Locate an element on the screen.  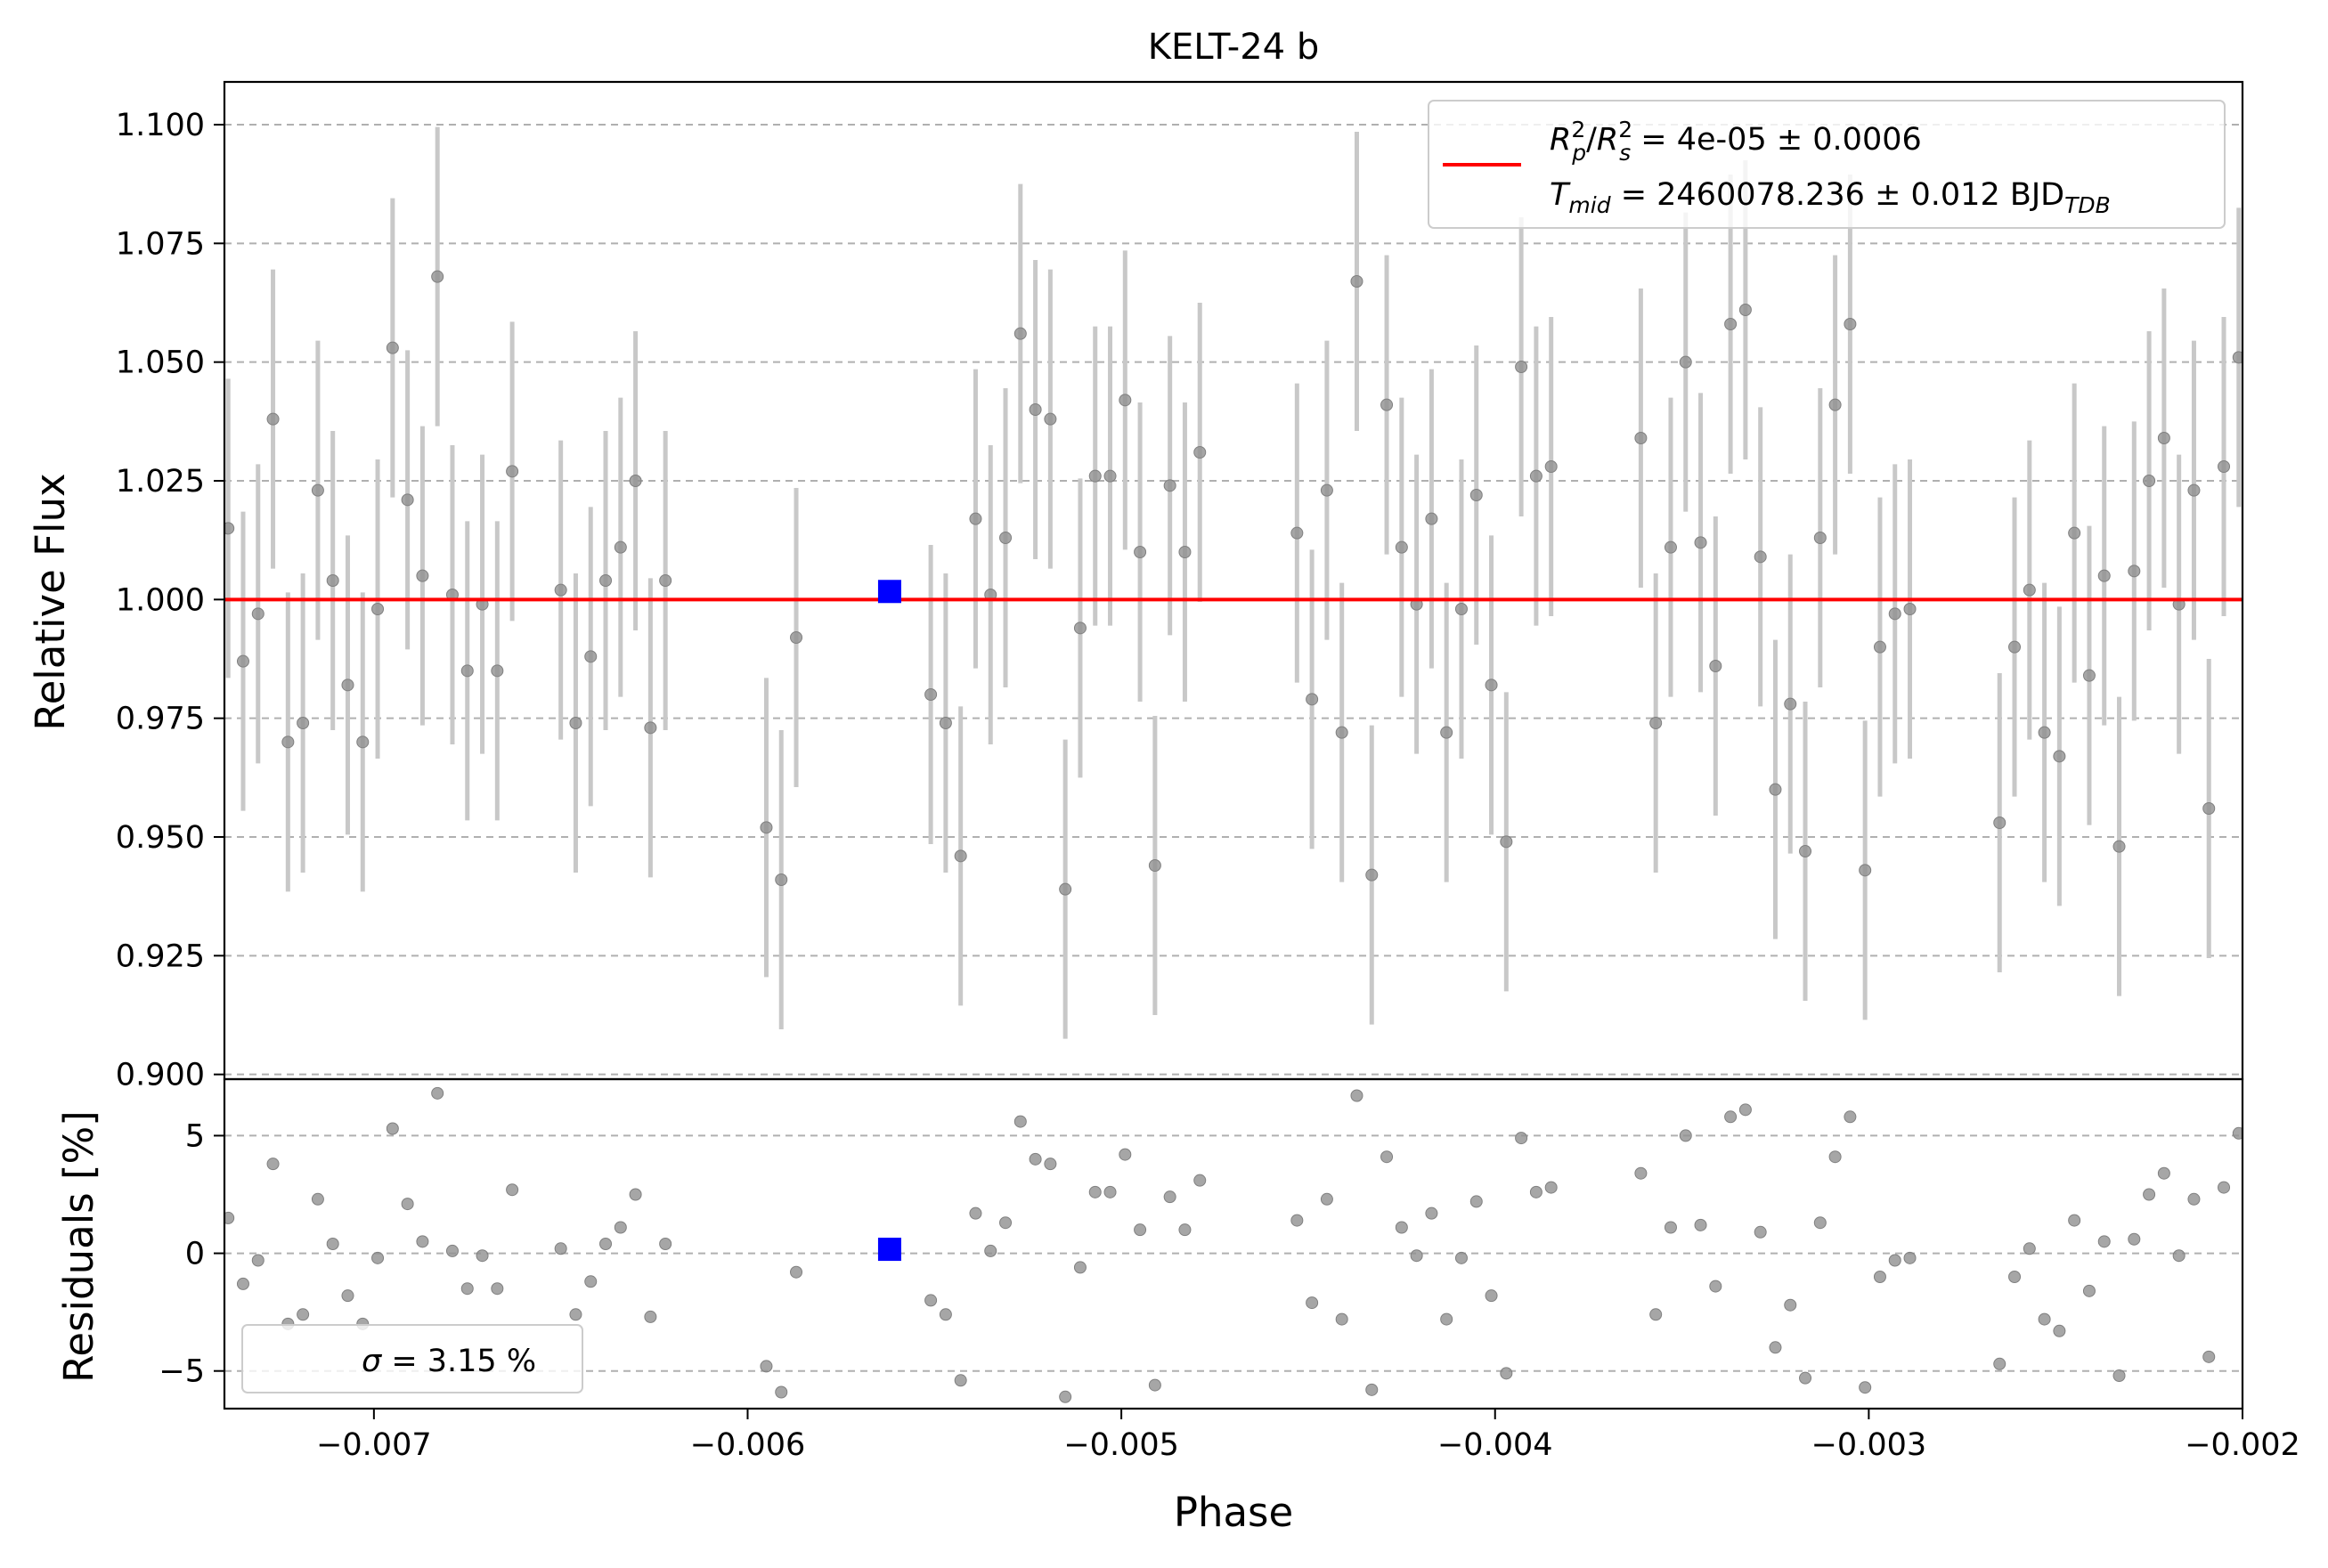
flux-y-axis-label: Relative Flux is located at coordinates (50, 601).